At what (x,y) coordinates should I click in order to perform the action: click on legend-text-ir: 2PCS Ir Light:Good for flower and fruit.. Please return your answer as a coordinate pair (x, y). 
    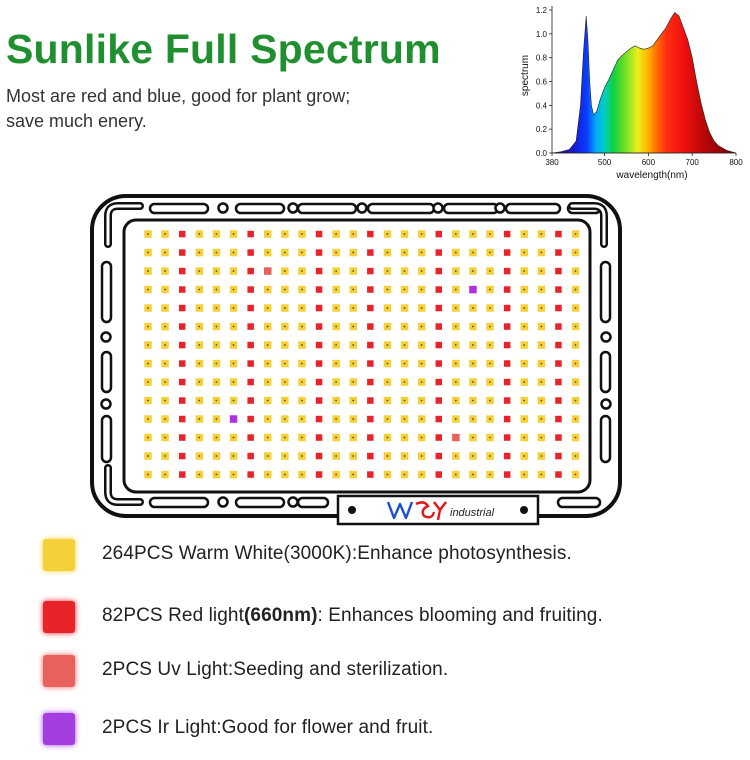
    Looking at the image, I should click on (268, 727).